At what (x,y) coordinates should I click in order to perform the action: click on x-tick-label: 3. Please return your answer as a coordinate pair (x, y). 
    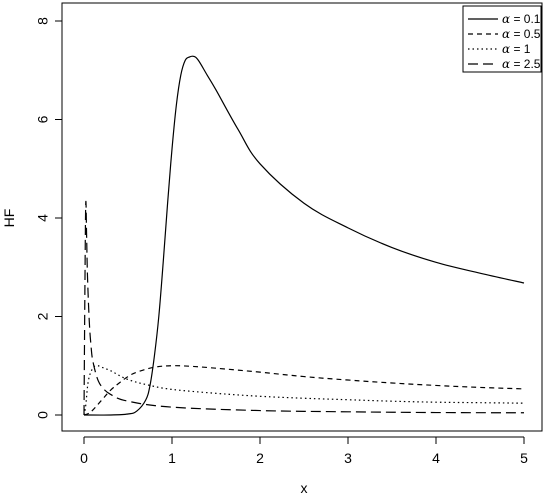
    Looking at the image, I should click on (348, 458).